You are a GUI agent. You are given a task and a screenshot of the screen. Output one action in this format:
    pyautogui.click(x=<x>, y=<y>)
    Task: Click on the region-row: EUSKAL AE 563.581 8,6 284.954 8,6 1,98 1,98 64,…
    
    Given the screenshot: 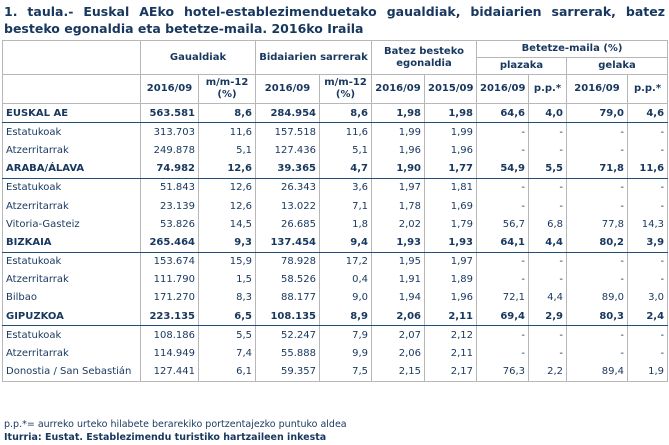 What is the action you would take?
    pyautogui.click(x=335, y=113)
    